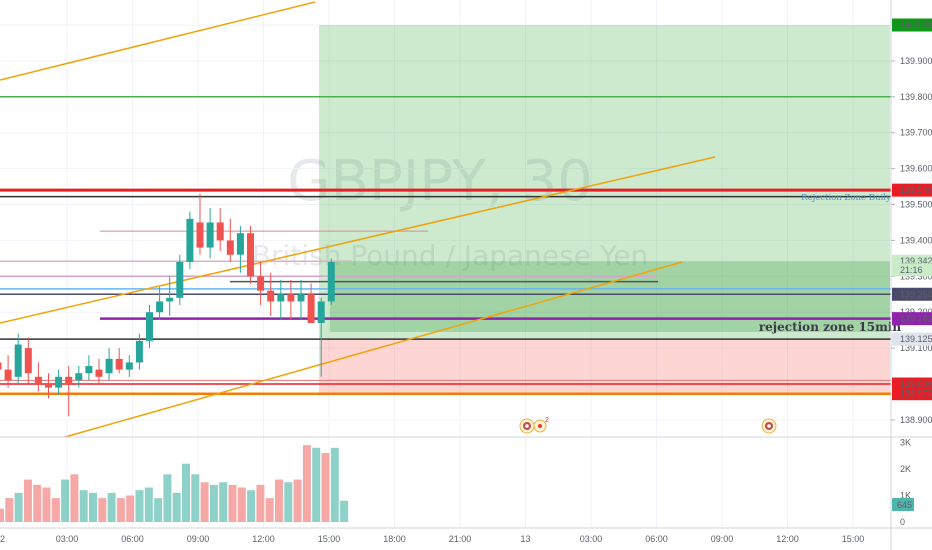  Describe the element at coordinates (440, 181) in the screenshot. I see `symbol-watermark: GBPJPY, 30` at that location.